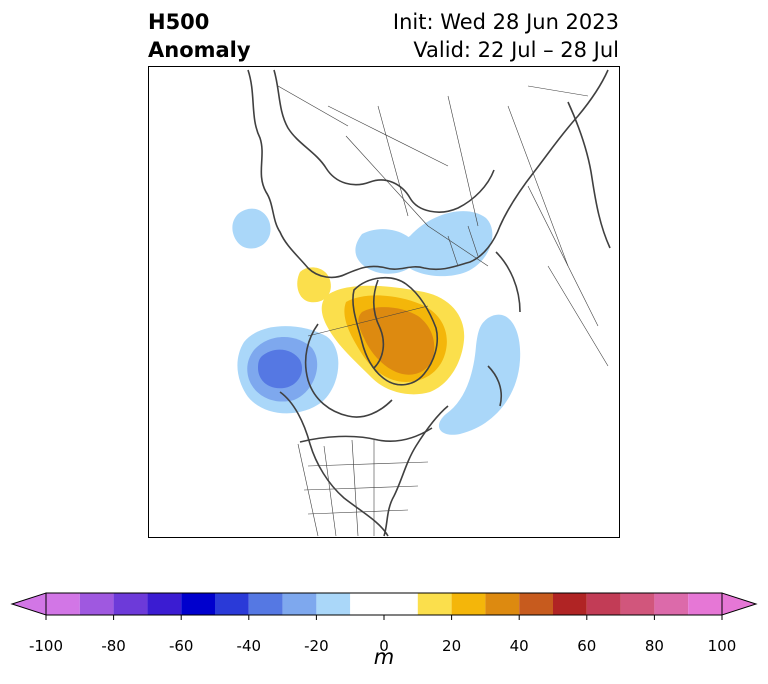 This screenshot has width=768, height=684. Describe the element at coordinates (519, 646) in the screenshot. I see `colorbar-tick-label: 40` at that location.